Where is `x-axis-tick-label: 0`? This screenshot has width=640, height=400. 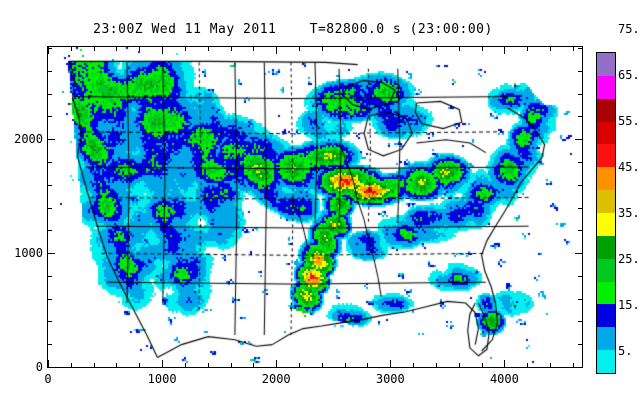 x-axis-tick-label: 0 is located at coordinates (48, 379).